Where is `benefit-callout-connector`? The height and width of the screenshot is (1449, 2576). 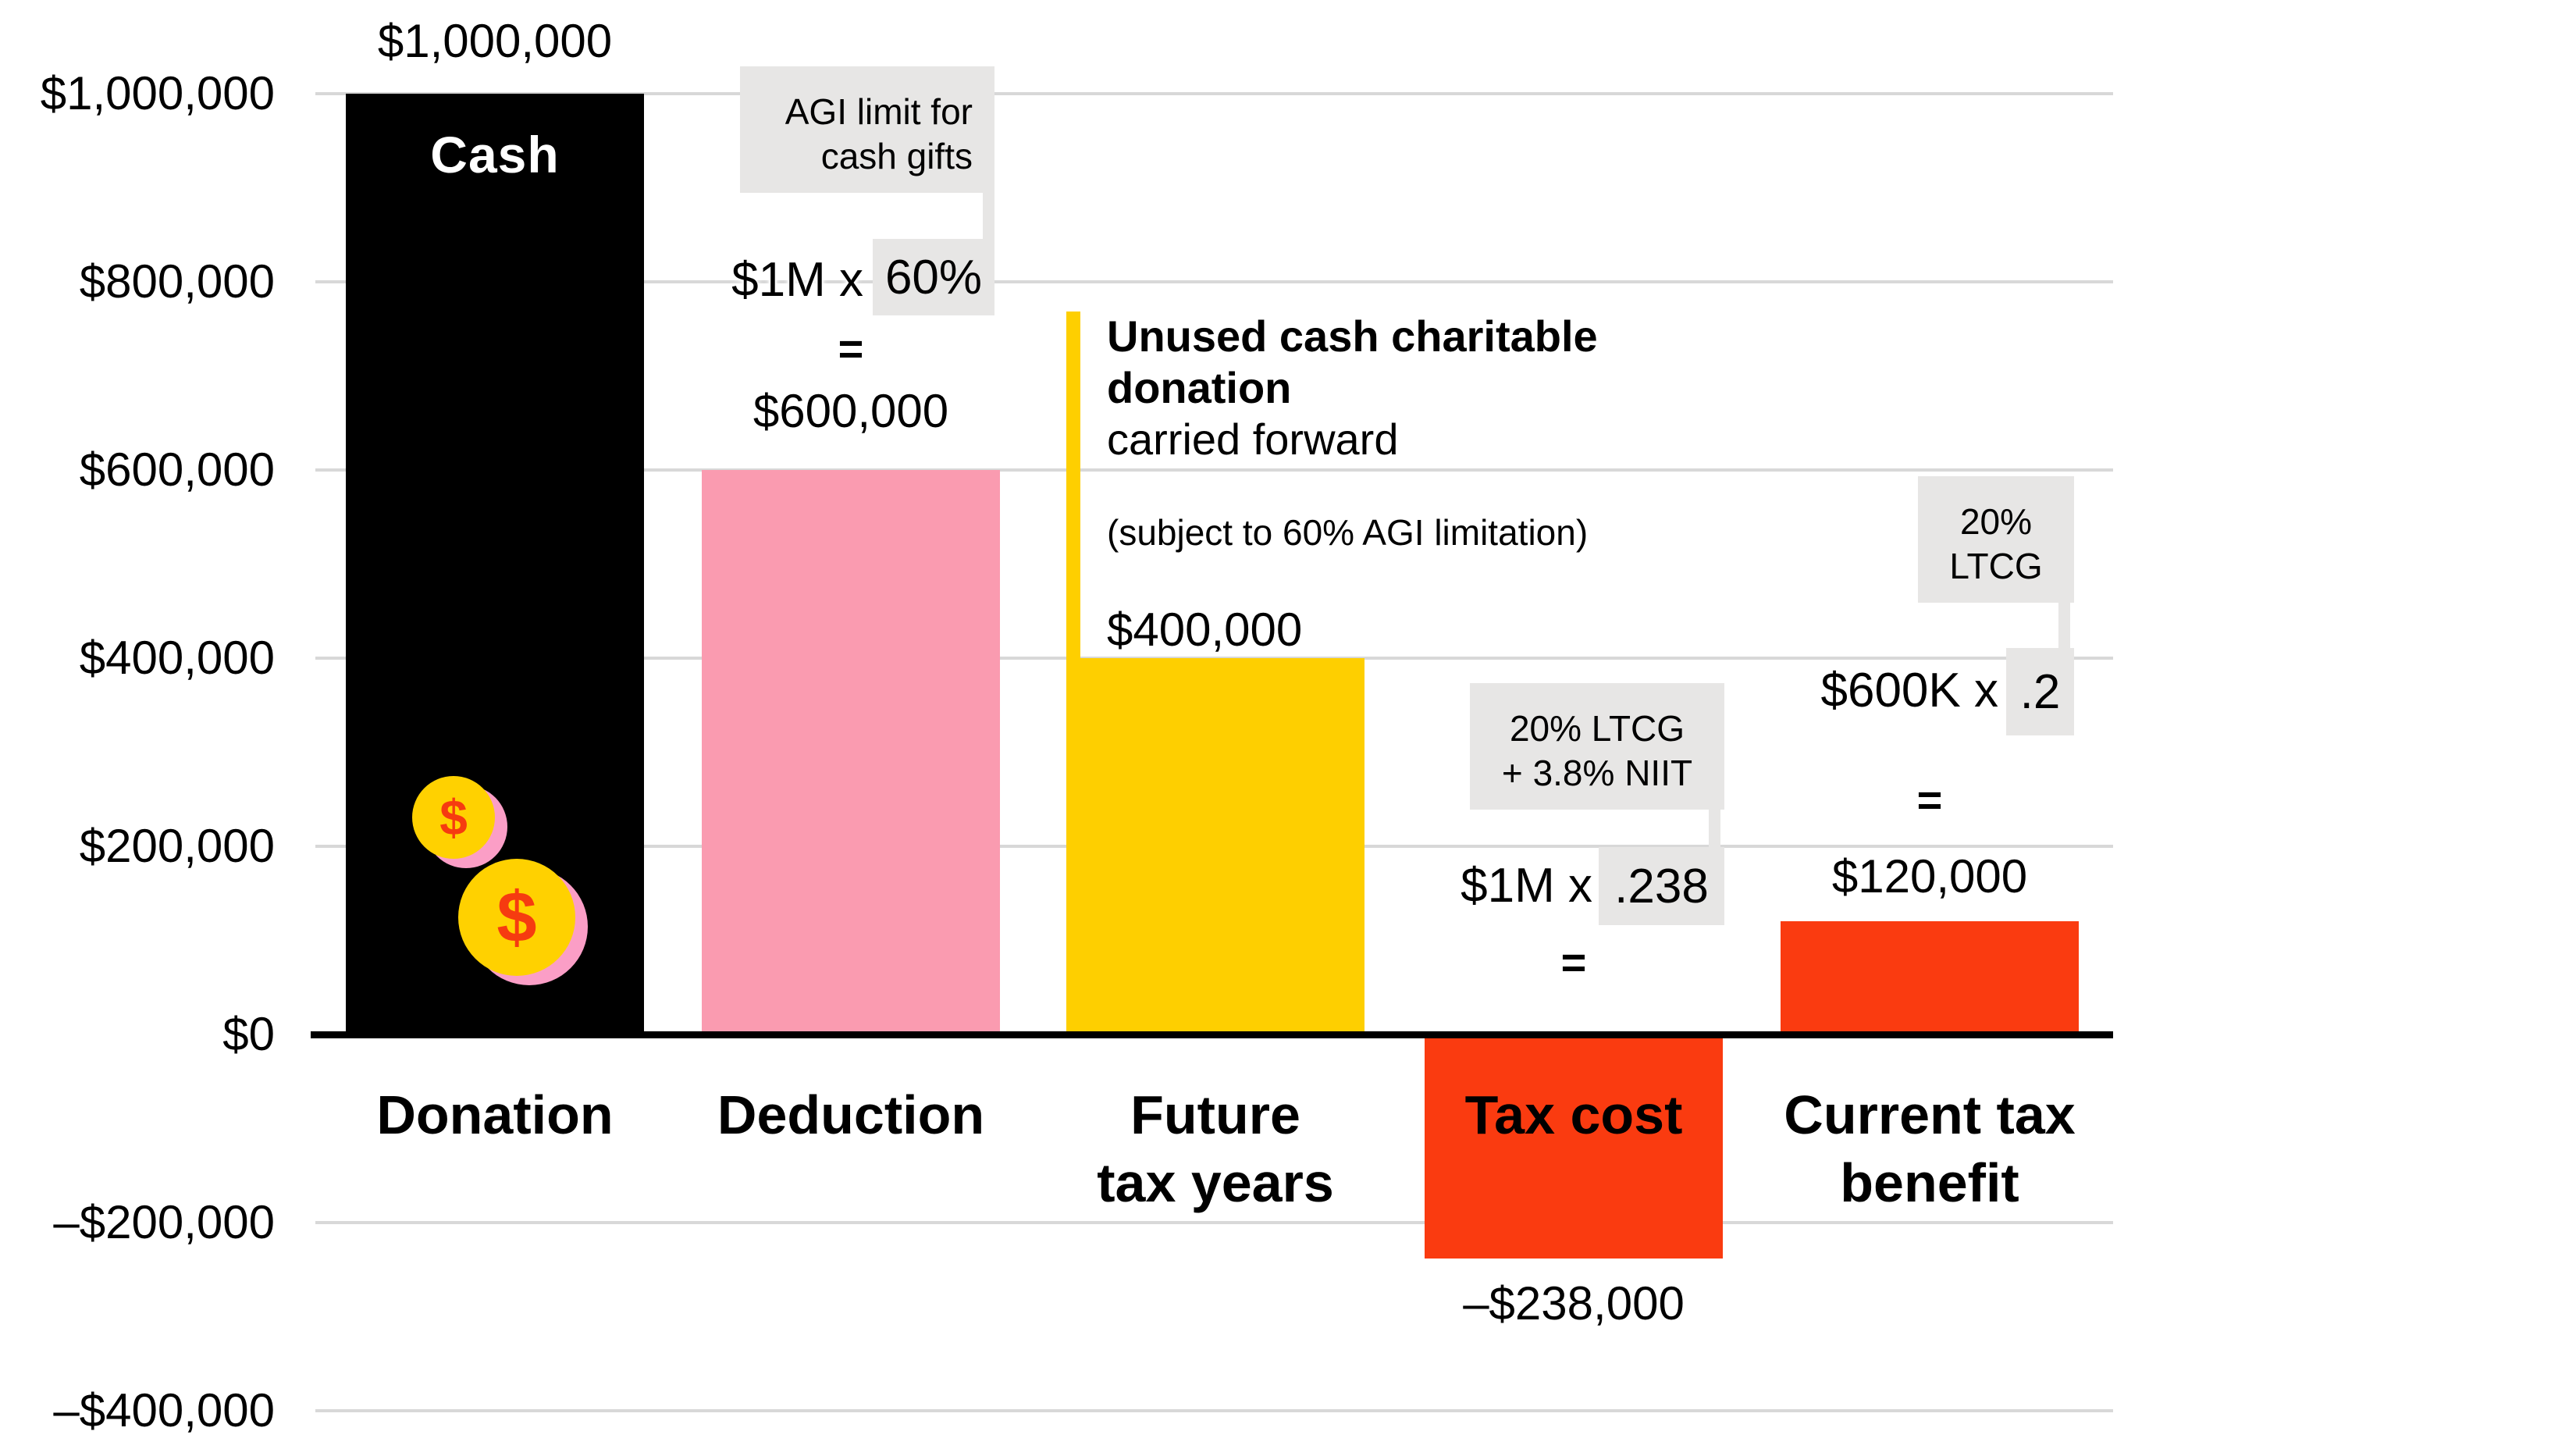 benefit-callout-connector is located at coordinates (2064, 626).